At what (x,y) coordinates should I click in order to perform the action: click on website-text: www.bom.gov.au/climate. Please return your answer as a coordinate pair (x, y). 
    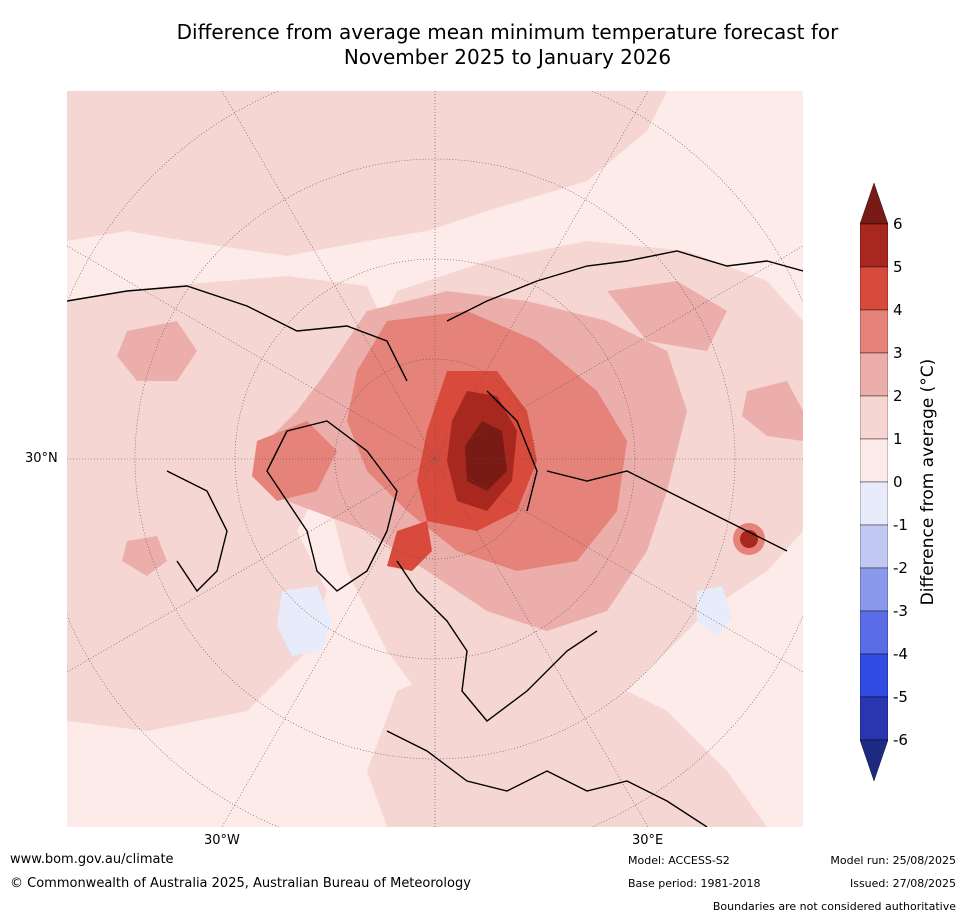
    Looking at the image, I should click on (92, 859).